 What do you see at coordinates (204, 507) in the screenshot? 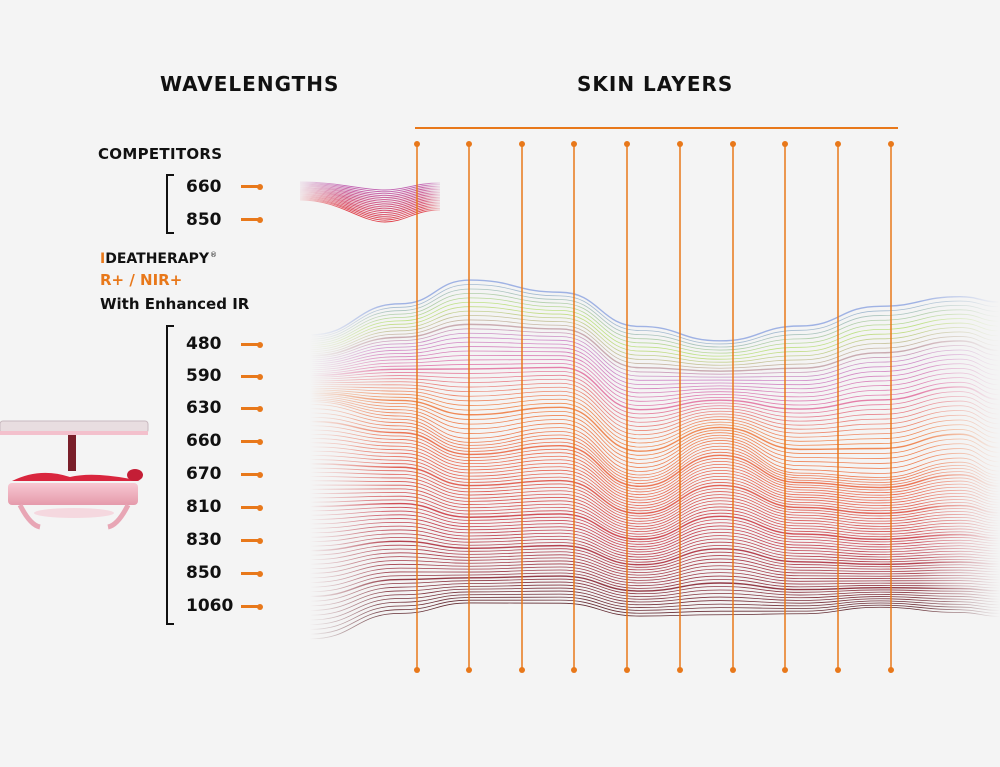
I see `product-wavelength: 810` at bounding box center [204, 507].